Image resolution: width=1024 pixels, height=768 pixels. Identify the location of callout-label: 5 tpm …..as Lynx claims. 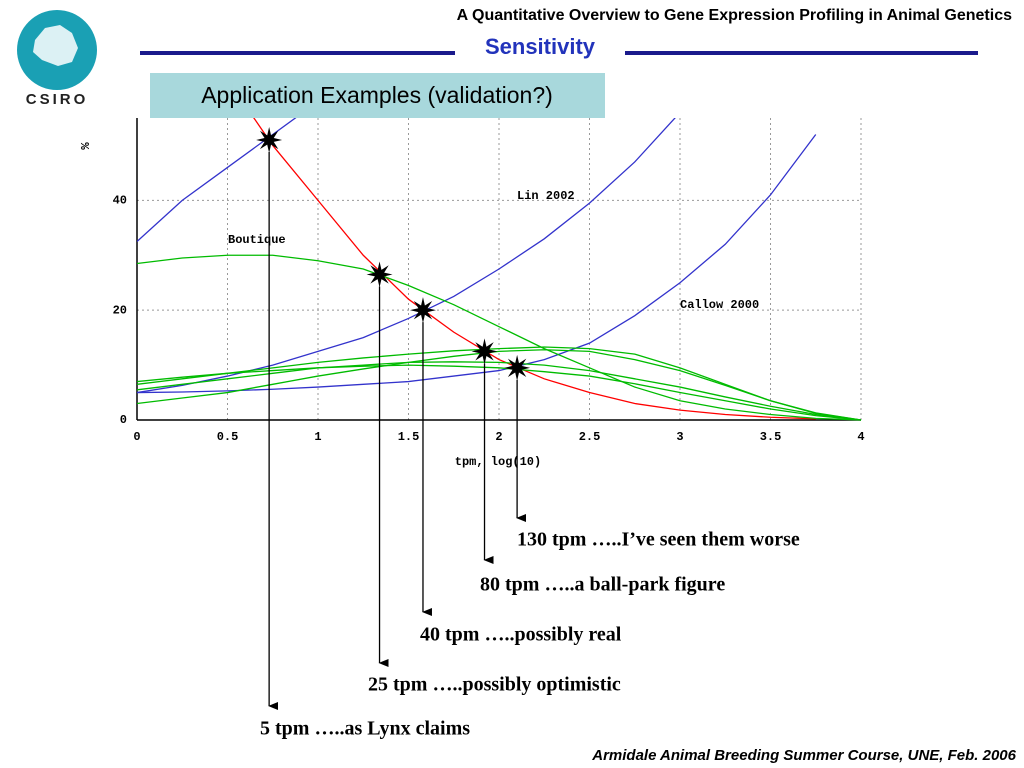
(365, 729).